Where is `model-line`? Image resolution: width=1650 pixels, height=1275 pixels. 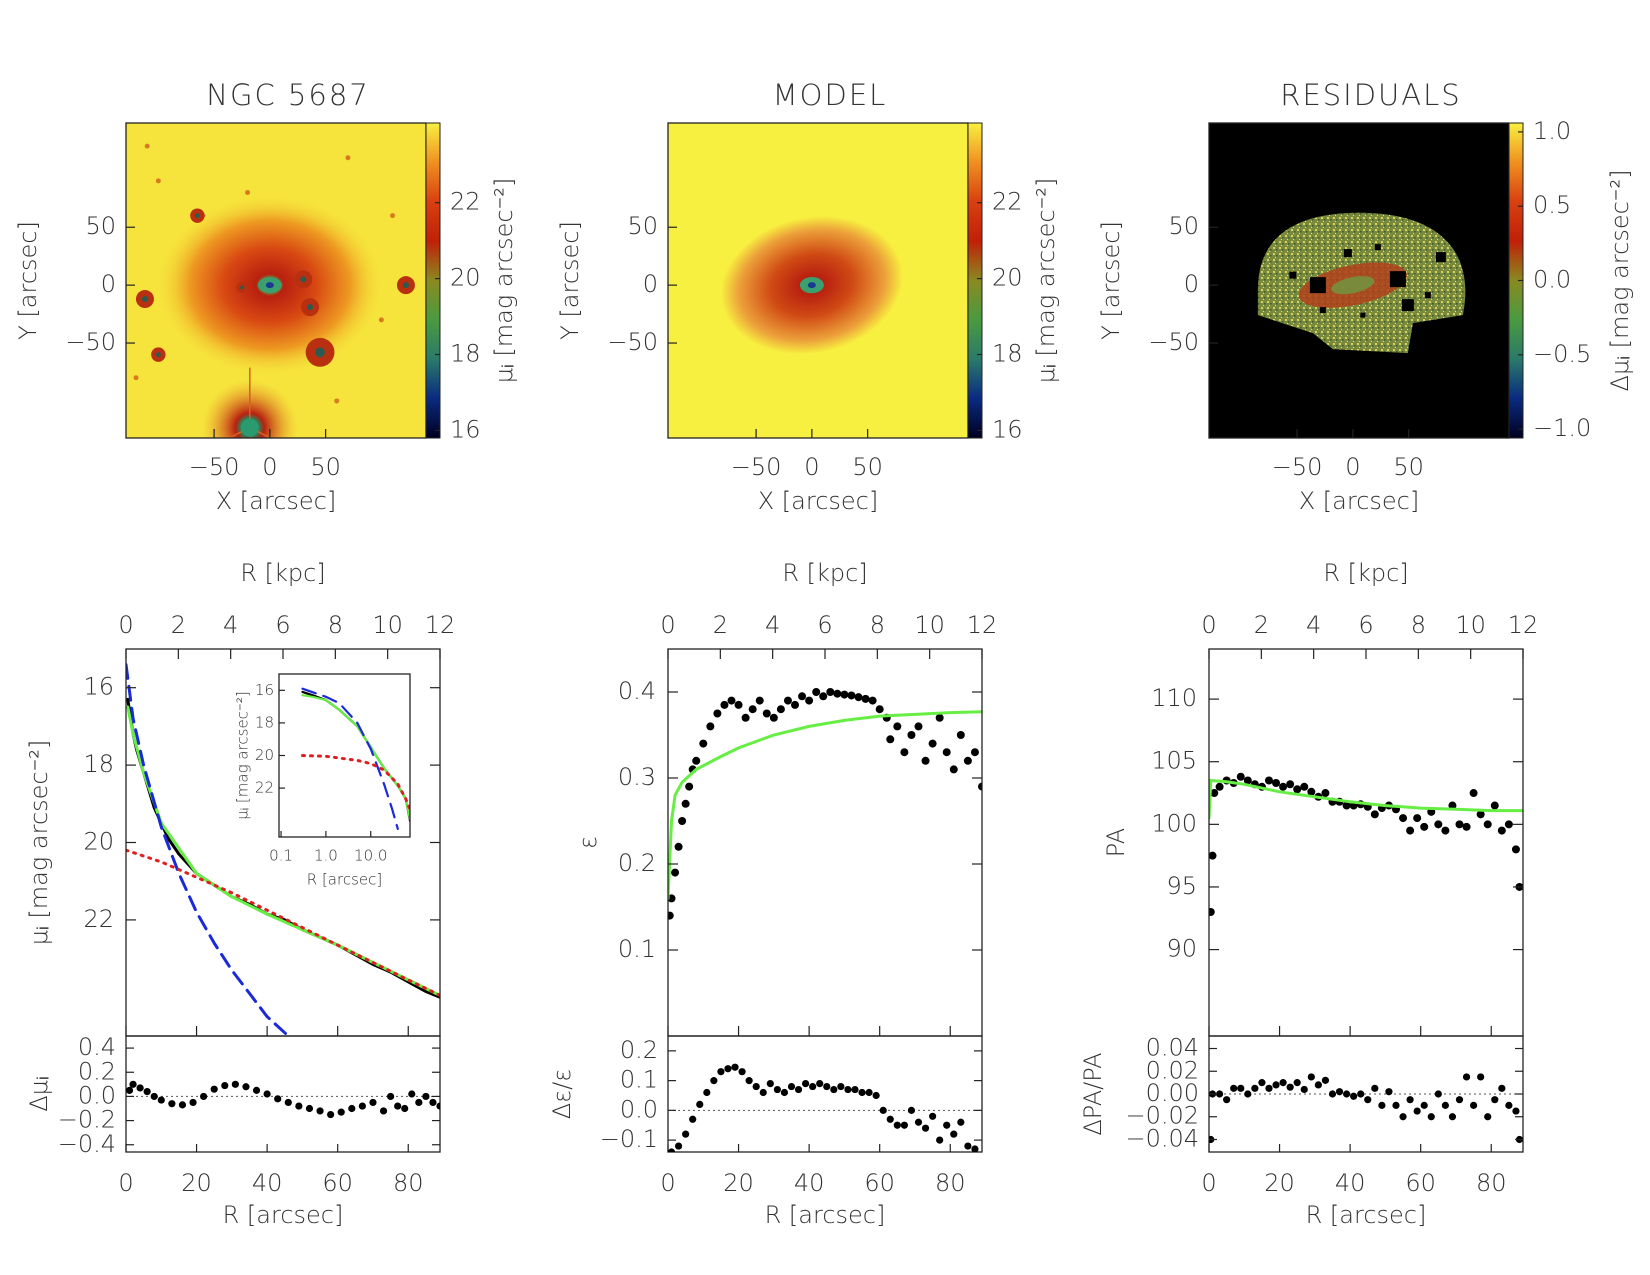
model-line is located at coordinates (825, 805).